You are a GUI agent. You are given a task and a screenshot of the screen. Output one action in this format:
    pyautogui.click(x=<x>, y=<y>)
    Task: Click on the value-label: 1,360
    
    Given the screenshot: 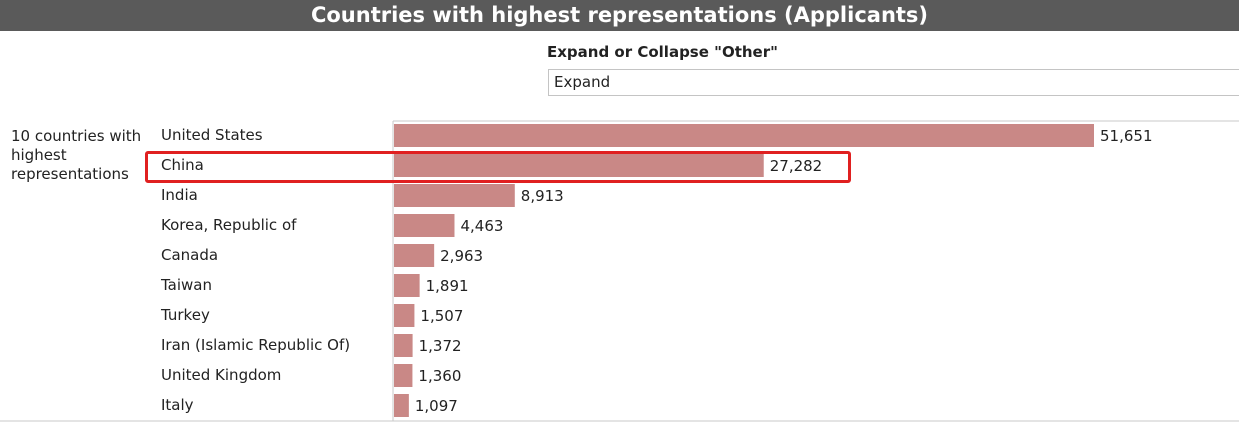 What is the action you would take?
    pyautogui.click(x=439, y=376)
    